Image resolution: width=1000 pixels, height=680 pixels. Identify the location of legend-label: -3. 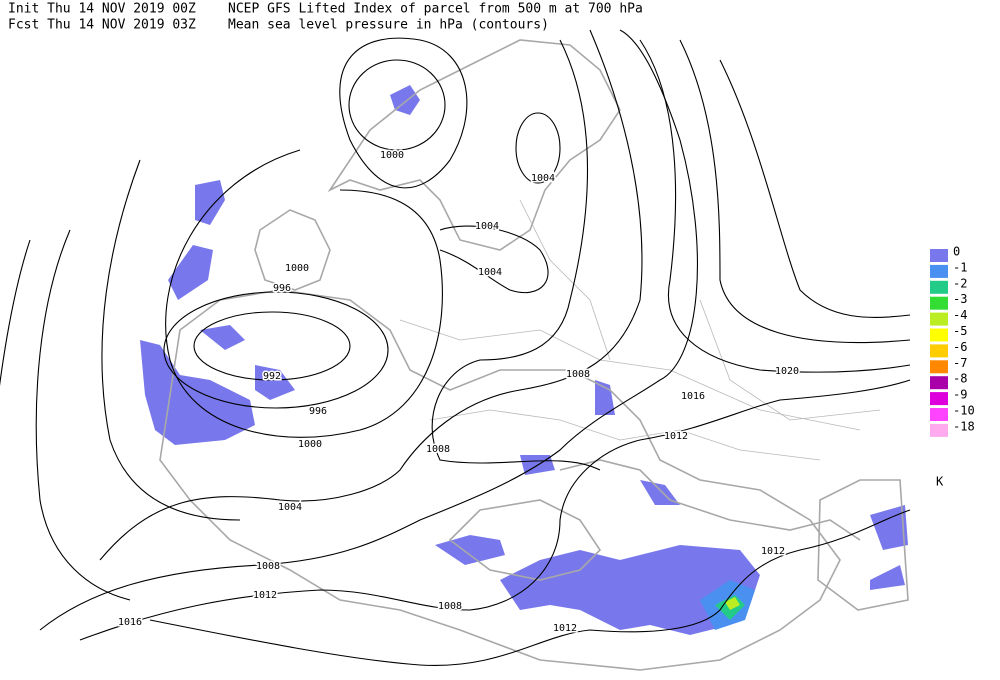
(960, 299).